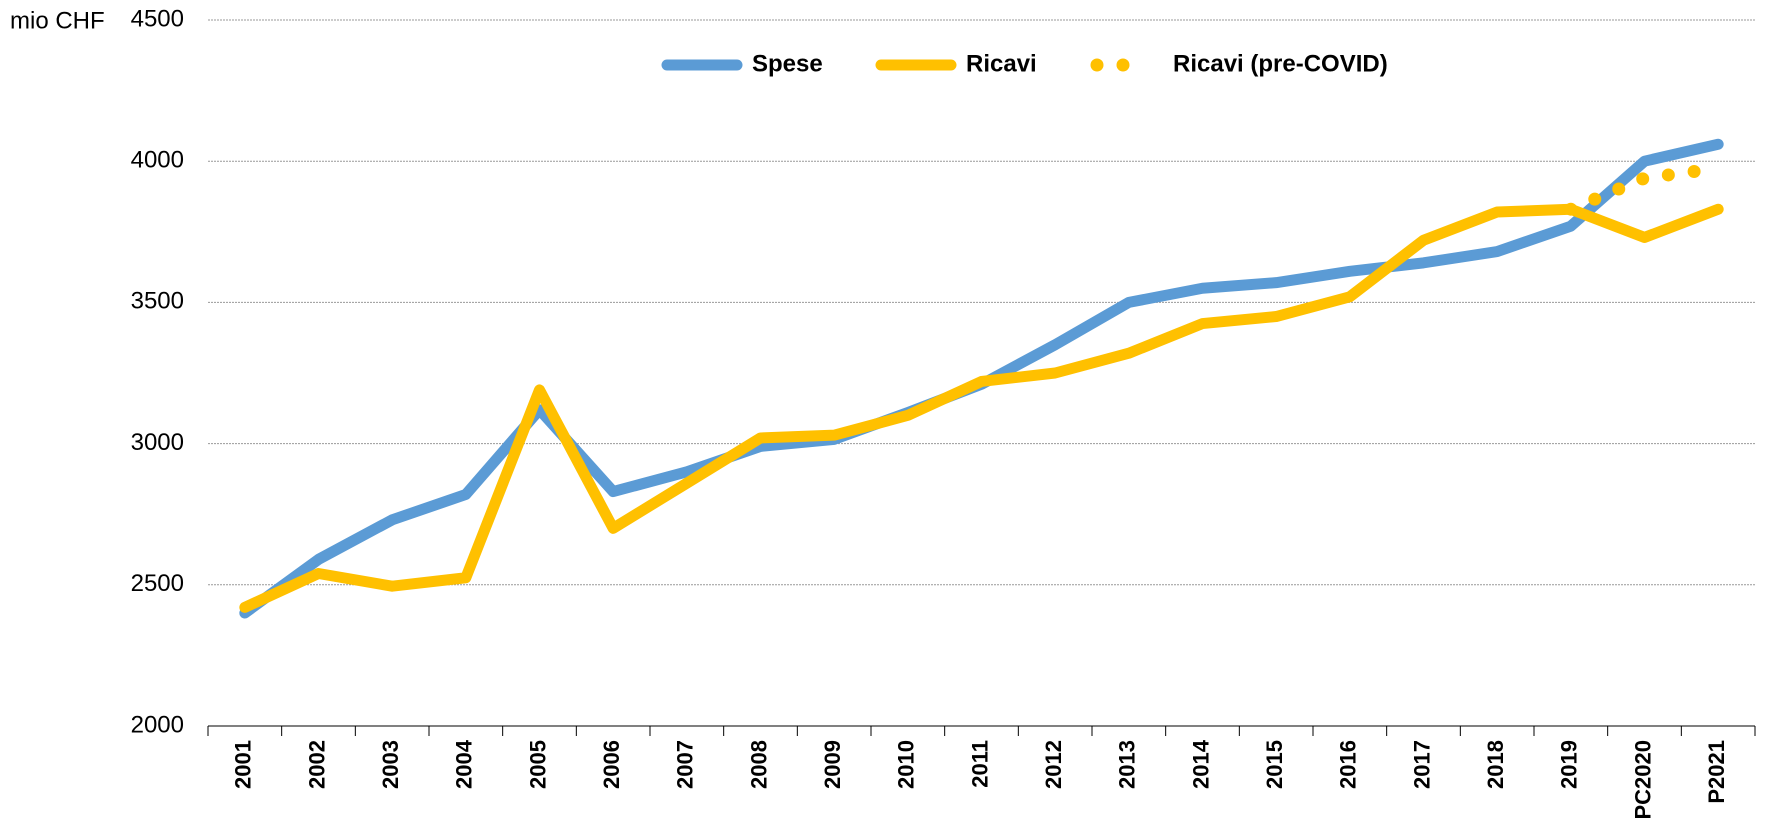 The height and width of the screenshot is (824, 1765). I want to click on x-tick-label: 2010, so click(906, 764).